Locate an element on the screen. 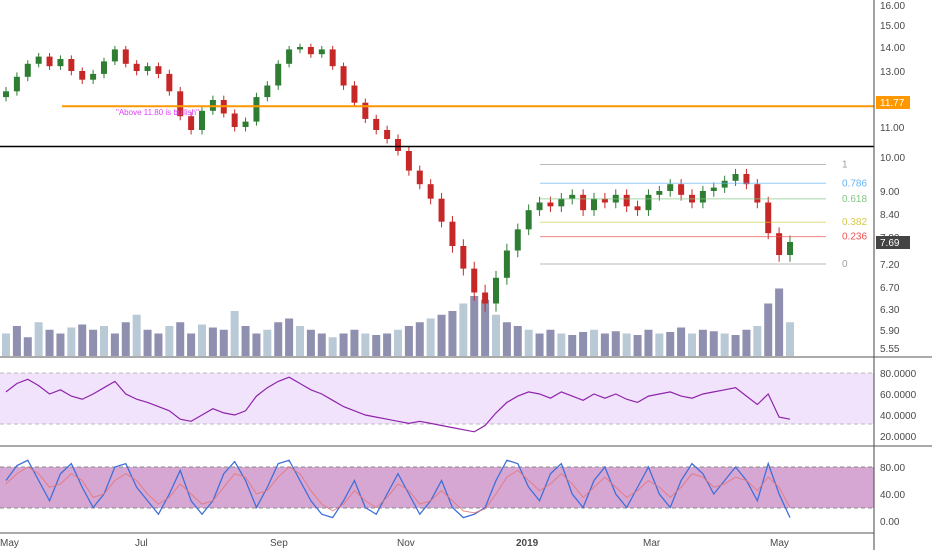 This screenshot has height=550, width=932. last-price-tag: 7.69 is located at coordinates (893, 242).